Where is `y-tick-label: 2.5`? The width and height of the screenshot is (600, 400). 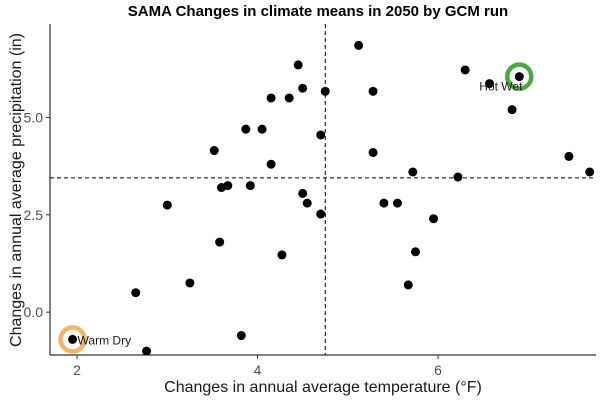
y-tick-label: 2.5 is located at coordinates (34, 215).